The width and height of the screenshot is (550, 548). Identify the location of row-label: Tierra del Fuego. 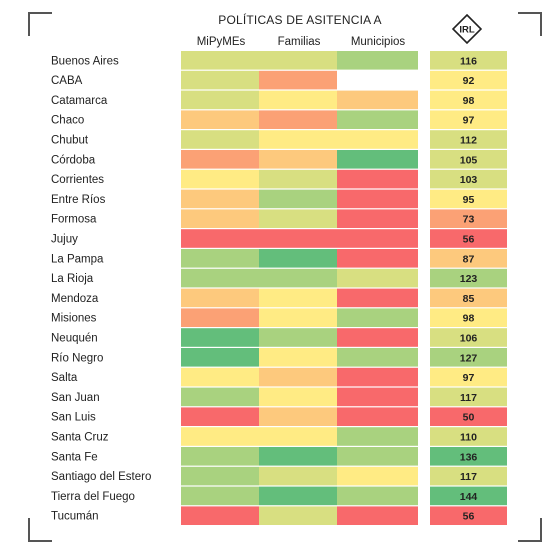
(93, 497).